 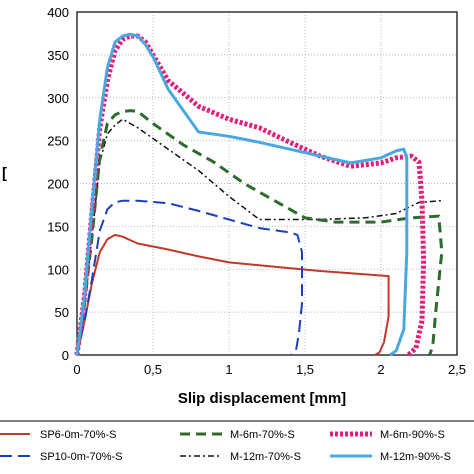 What do you see at coordinates (81, 457) in the screenshot?
I see `legend-label: SP10-0m-70%-S` at bounding box center [81, 457].